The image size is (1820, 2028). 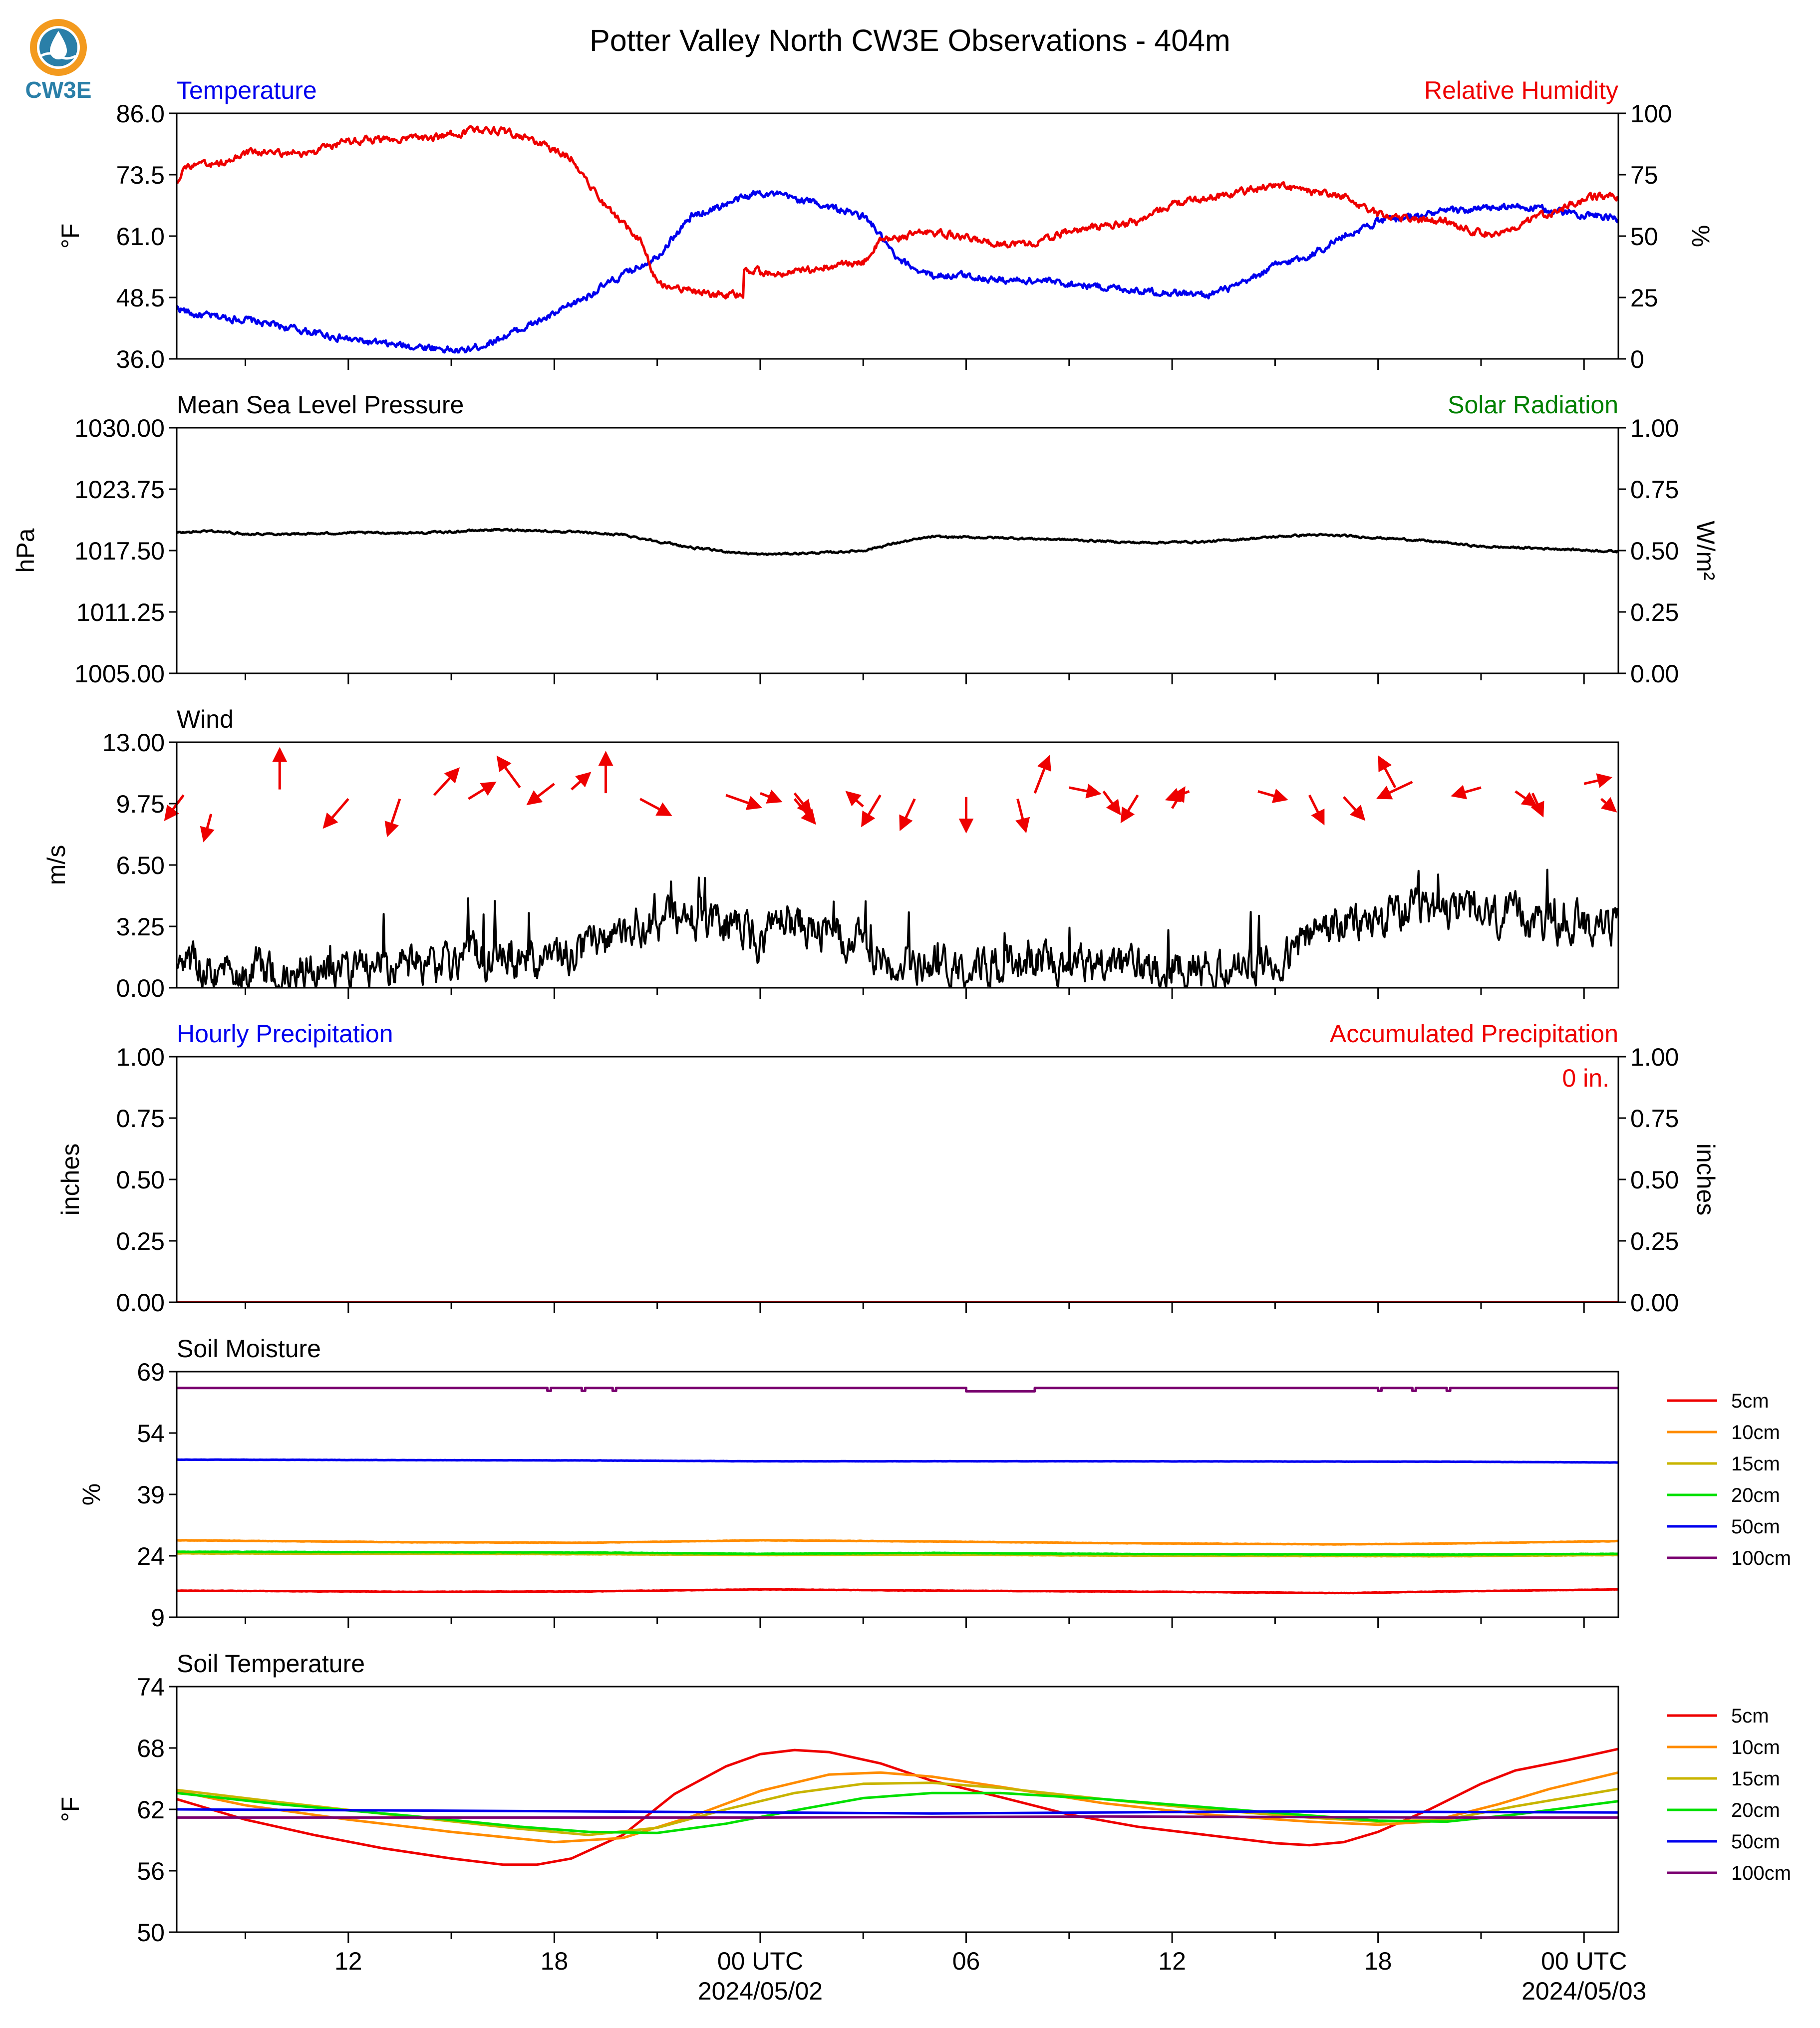 What do you see at coordinates (1654, 1303) in the screenshot?
I see `precip-ytick-right-label: 0.00` at bounding box center [1654, 1303].